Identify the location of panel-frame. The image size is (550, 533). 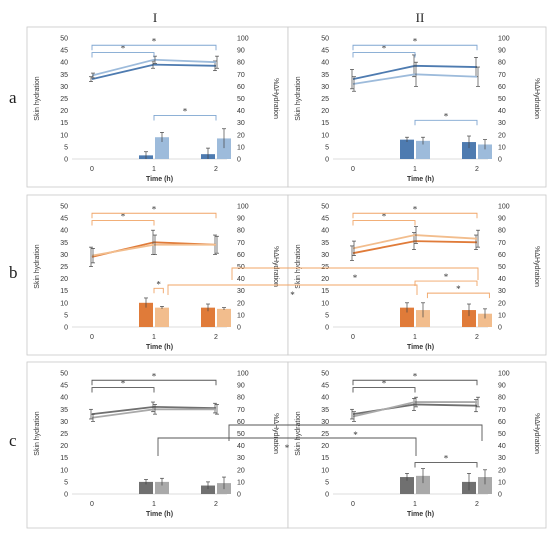
(157, 275).